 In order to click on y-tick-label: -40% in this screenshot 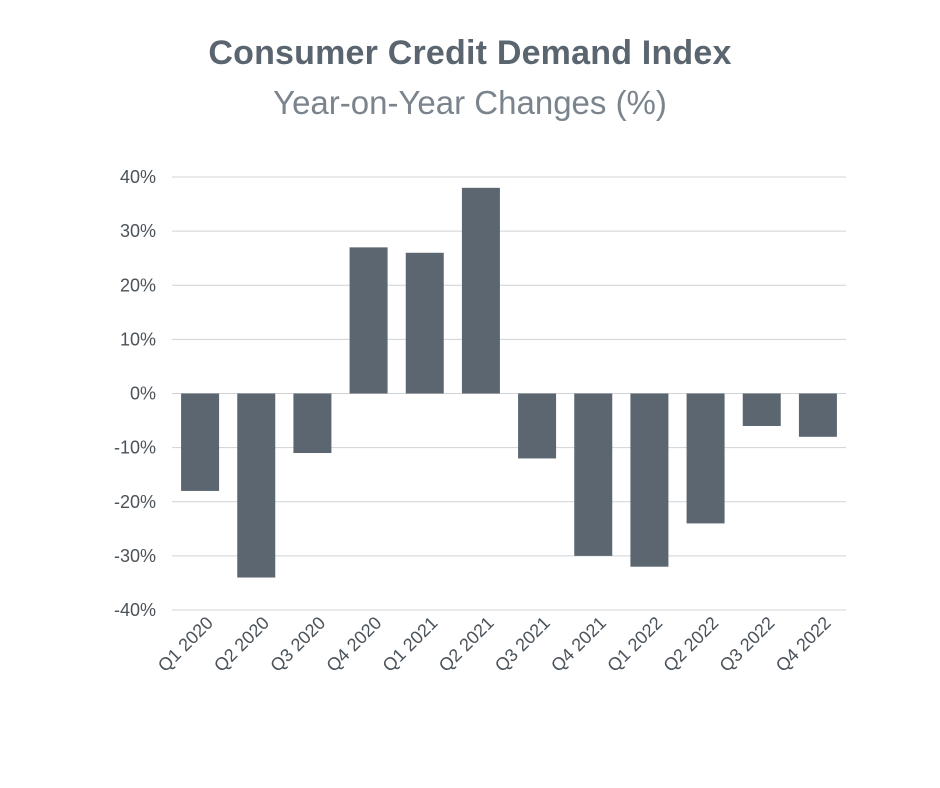, I will do `click(135, 610)`.